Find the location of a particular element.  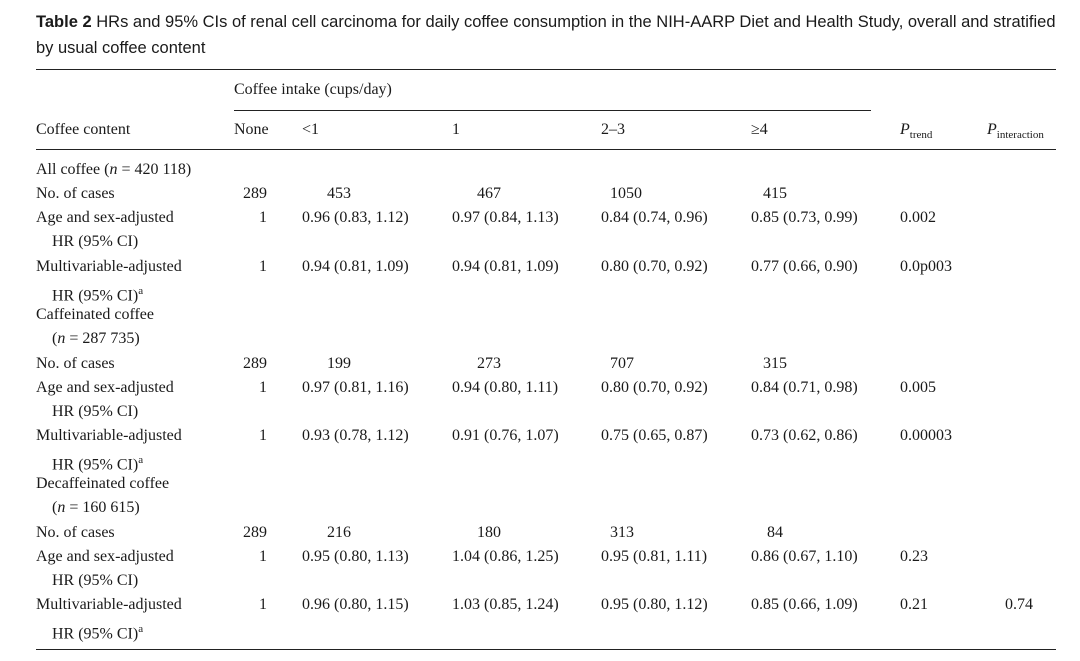

cell-value: 0.73 (0.62, 0.86) is located at coordinates (804, 435).